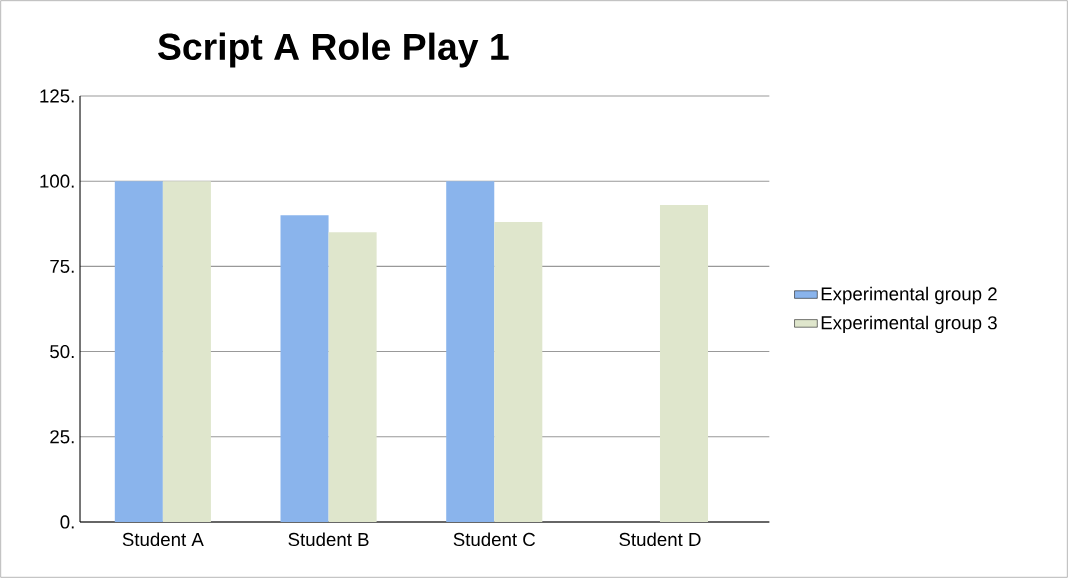 The width and height of the screenshot is (1068, 578). What do you see at coordinates (62, 266) in the screenshot?
I see `y-tick-label: 75.` at bounding box center [62, 266].